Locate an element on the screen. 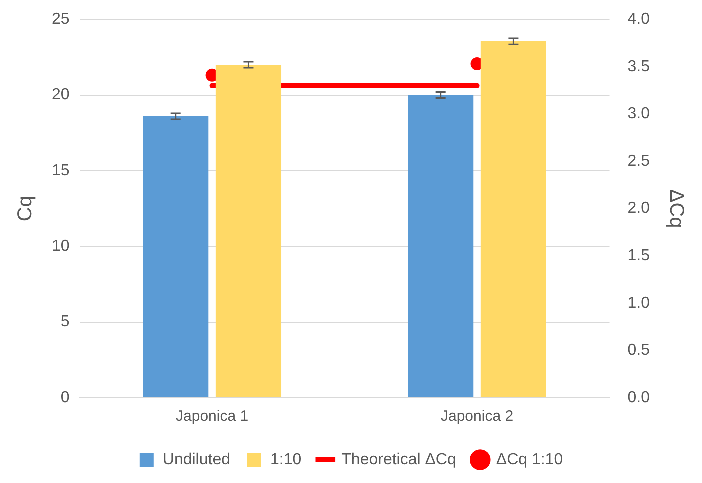 The width and height of the screenshot is (702, 483). y2-tick-label: 3.0 is located at coordinates (639, 114).